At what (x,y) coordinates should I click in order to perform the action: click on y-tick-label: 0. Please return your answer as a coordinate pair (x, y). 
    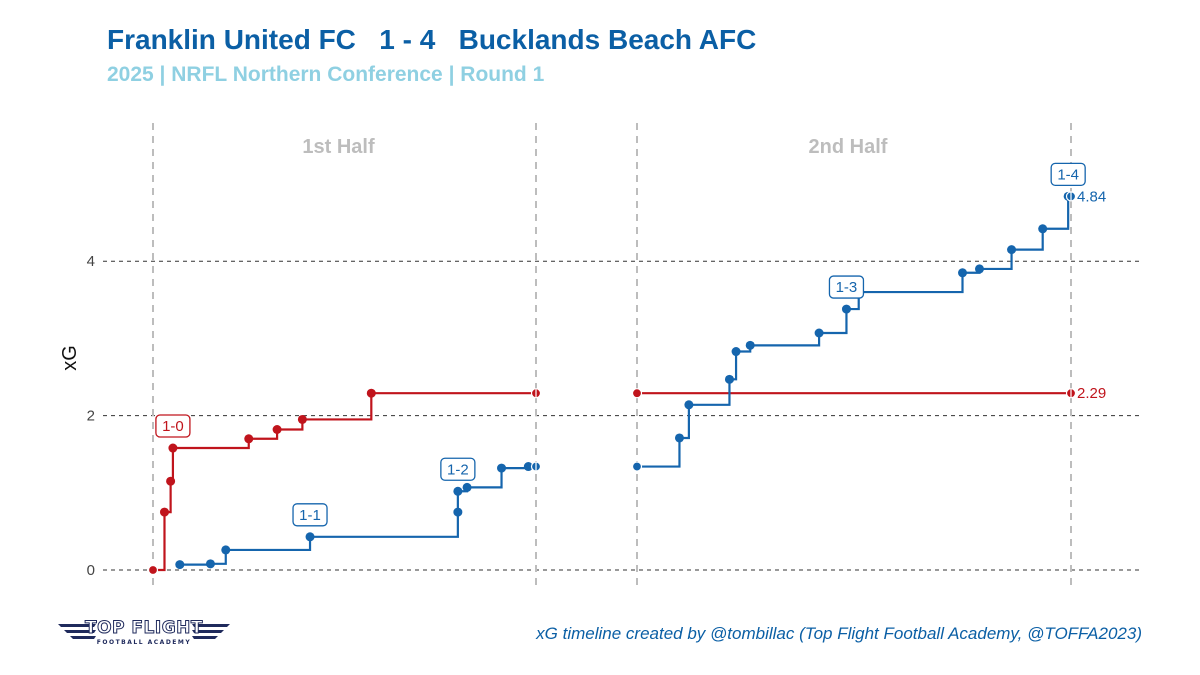
    Looking at the image, I should click on (91, 570).